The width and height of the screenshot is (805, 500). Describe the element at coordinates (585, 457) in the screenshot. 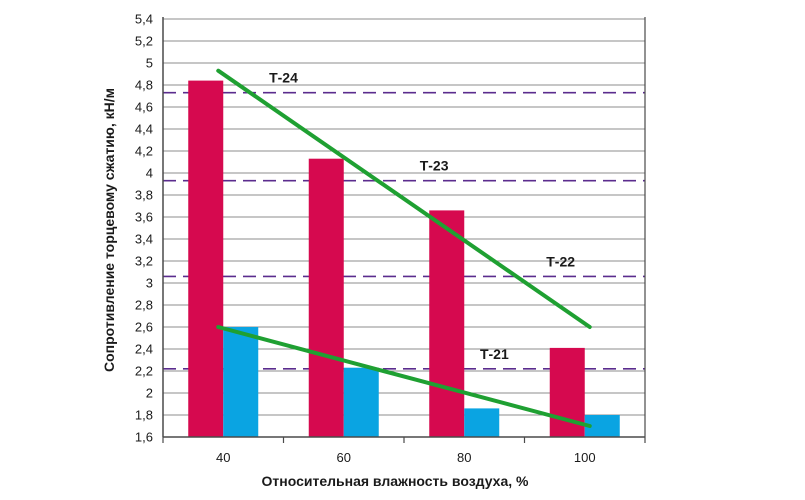

I see `x-tick-label: 100` at that location.